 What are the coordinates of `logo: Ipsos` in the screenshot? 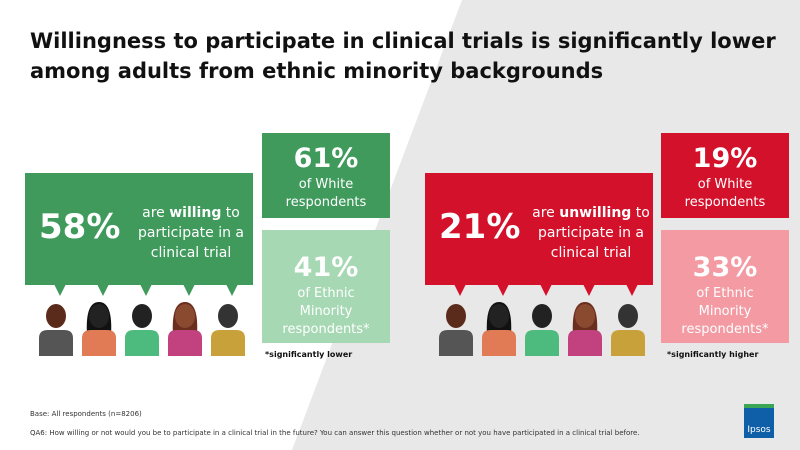 It's located at (759, 421).